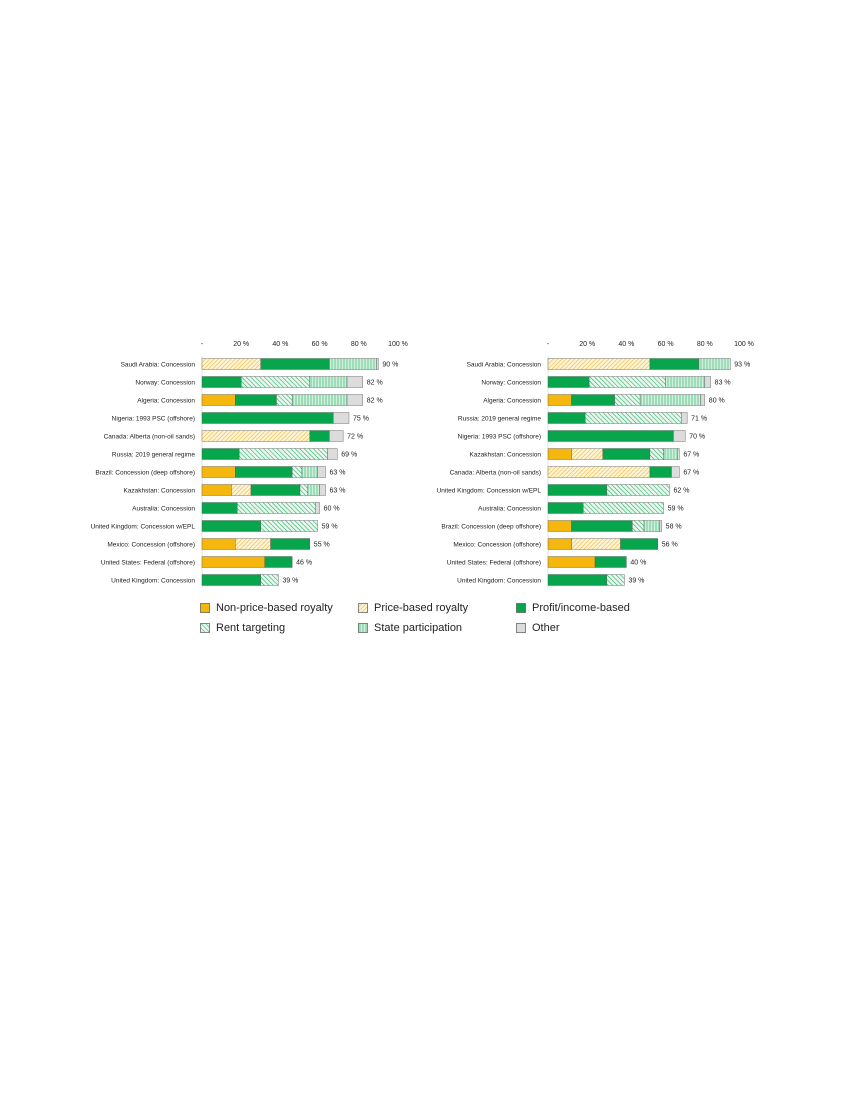 The image size is (850, 1100). What do you see at coordinates (363, 628) in the screenshot?
I see `legend-swatch-state` at bounding box center [363, 628].